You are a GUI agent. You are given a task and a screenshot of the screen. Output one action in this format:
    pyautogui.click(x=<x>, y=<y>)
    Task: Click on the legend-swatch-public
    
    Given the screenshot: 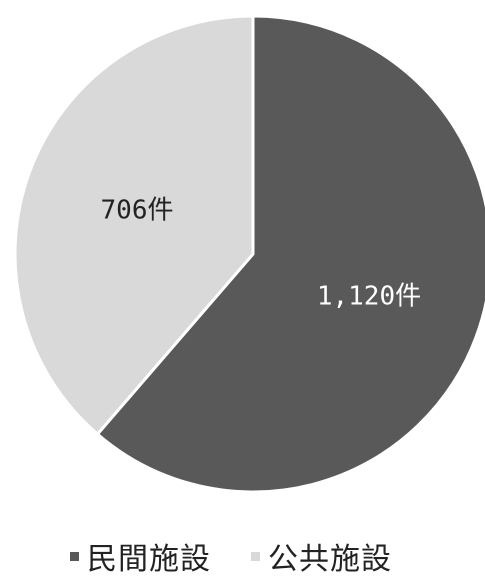 What is the action you would take?
    pyautogui.click(x=255, y=556)
    